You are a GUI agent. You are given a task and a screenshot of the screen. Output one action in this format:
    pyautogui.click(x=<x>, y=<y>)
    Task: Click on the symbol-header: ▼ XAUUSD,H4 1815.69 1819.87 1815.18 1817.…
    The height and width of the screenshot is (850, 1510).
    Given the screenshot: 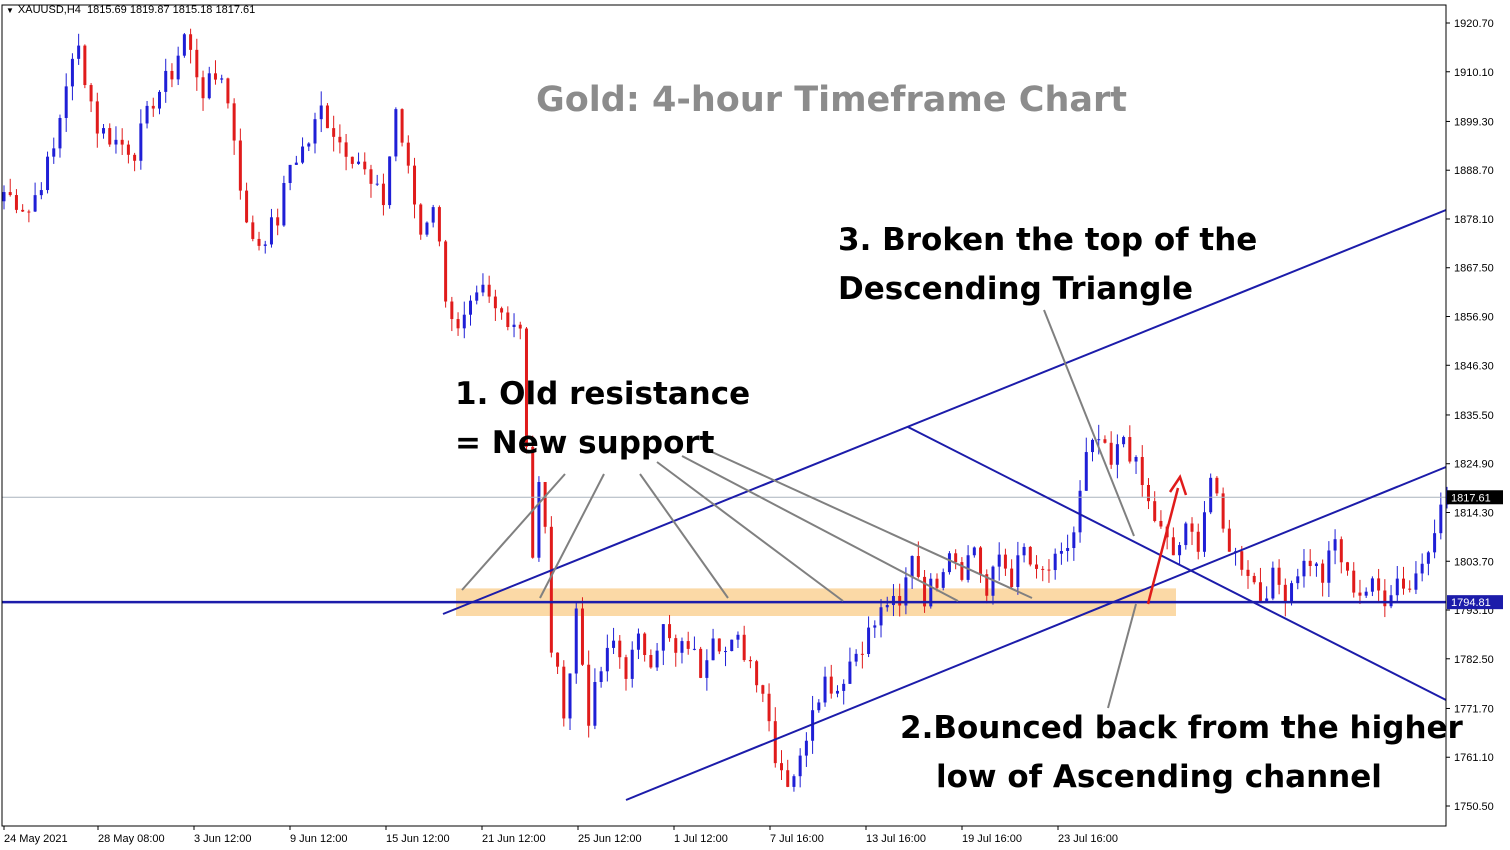 What is the action you would take?
    pyautogui.click(x=130, y=10)
    